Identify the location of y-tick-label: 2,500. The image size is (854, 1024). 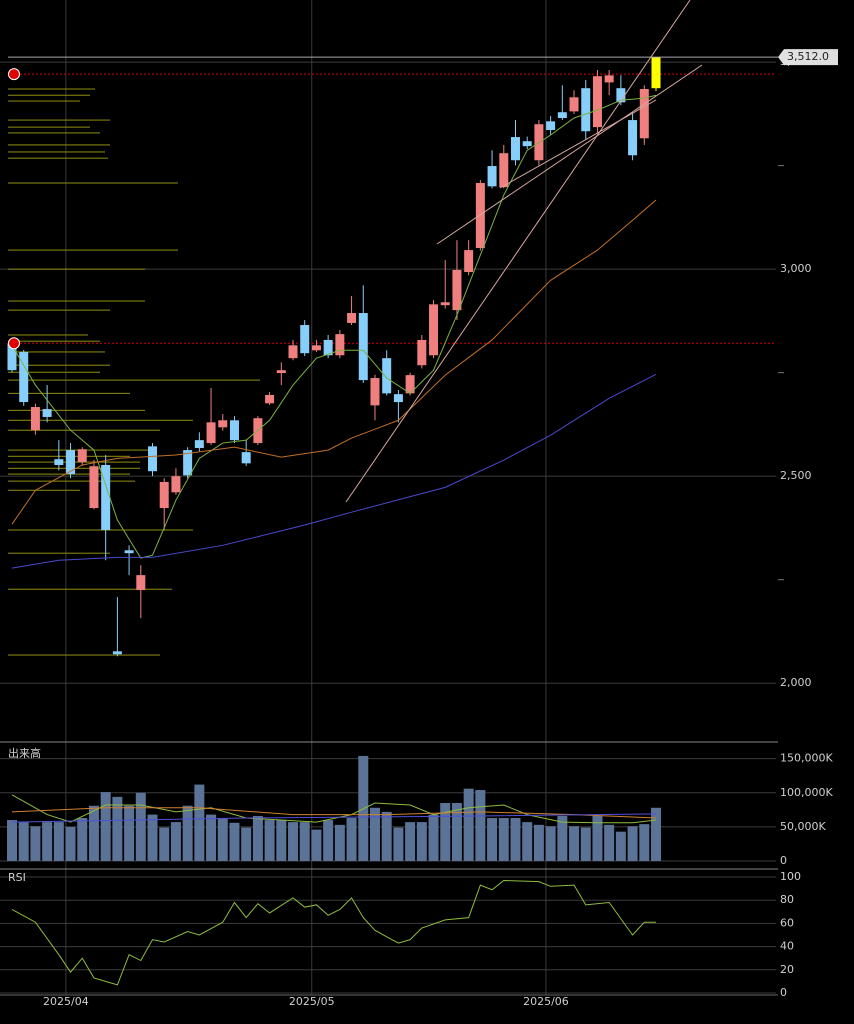
(796, 475).